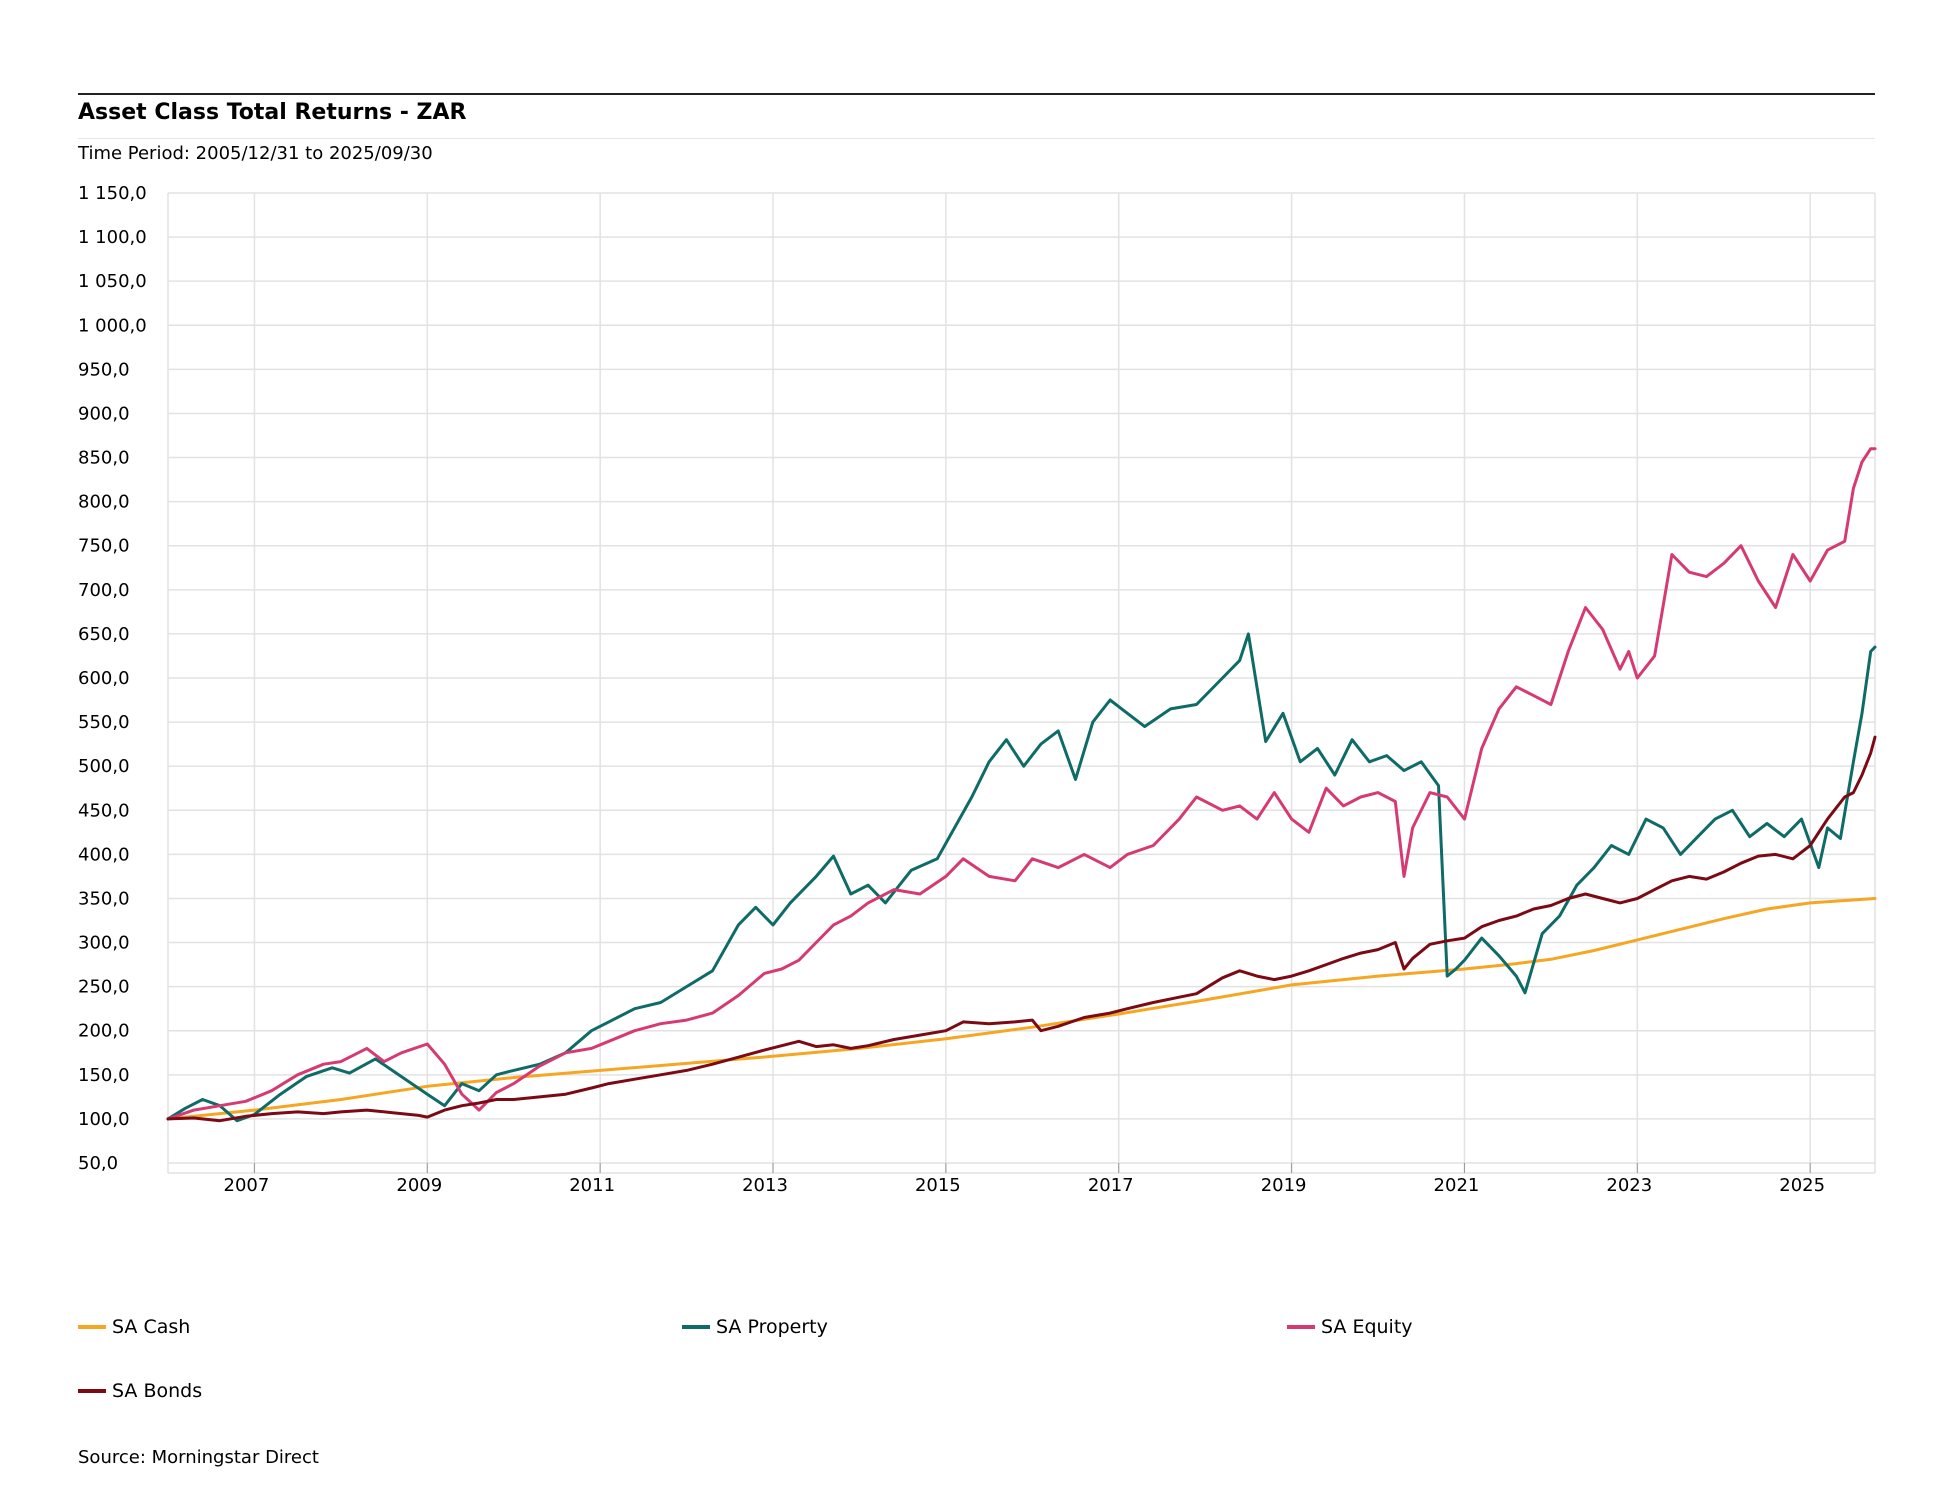 This screenshot has height=1500, width=1941. Describe the element at coordinates (104, 898) in the screenshot. I see `y-tick-label: 350,0` at that location.